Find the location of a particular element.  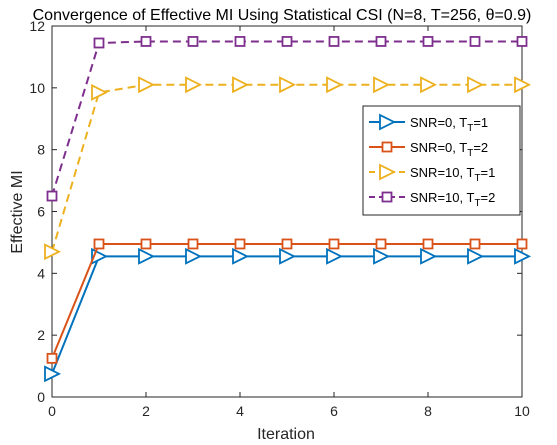

legend-entry: SNR=10, TT=2 is located at coordinates (432, 199).